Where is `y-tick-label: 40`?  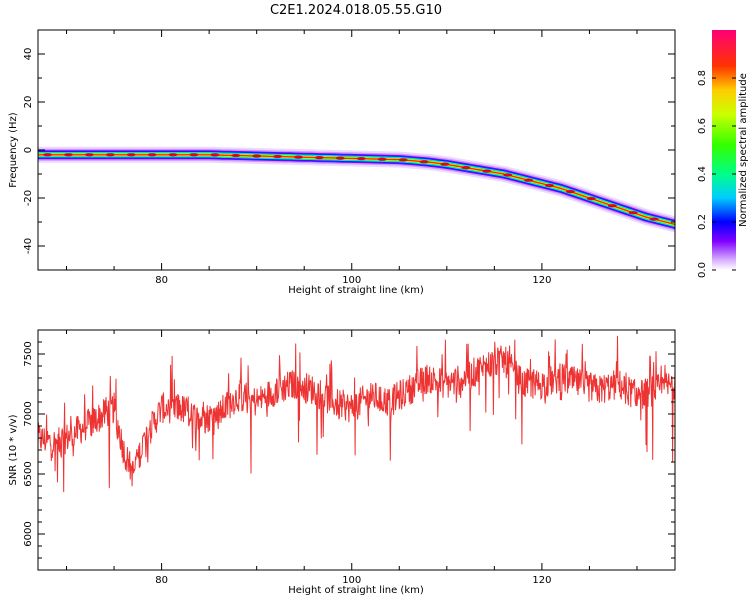 y-tick-label: 40 is located at coordinates (28, 54).